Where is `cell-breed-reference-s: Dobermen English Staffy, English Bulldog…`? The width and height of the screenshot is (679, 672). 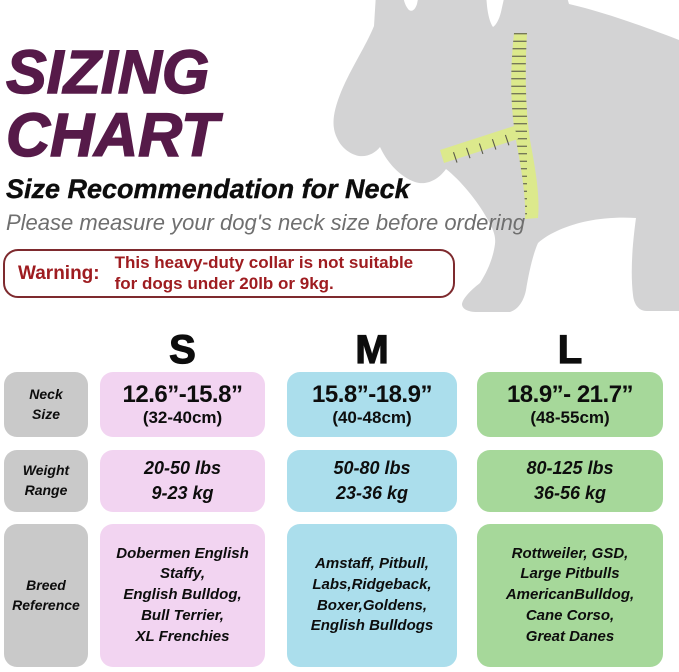
cell-breed-reference-s: Dobermen English Staffy, English Bulldog… is located at coordinates (182, 595).